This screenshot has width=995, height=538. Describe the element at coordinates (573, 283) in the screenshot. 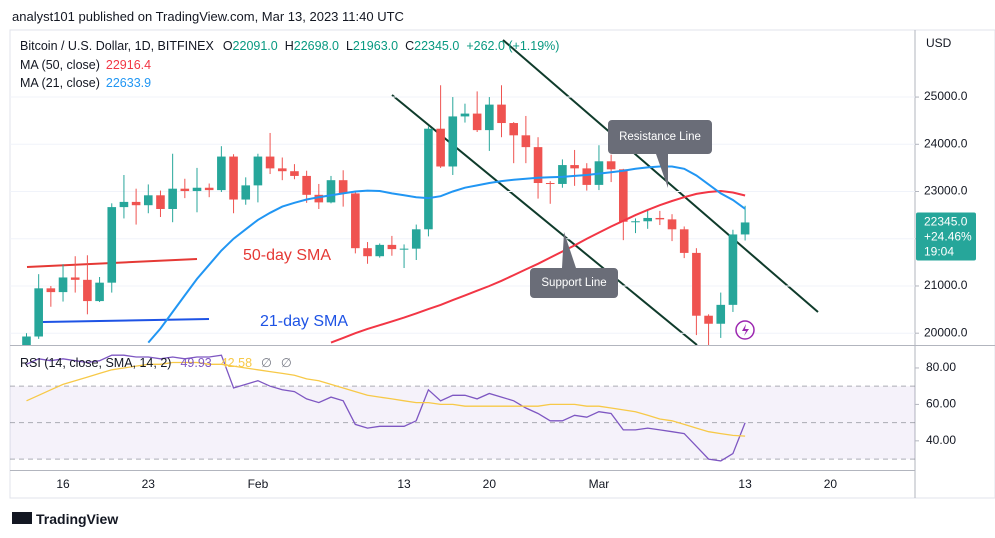

I see `annotation: Support Line` at that location.